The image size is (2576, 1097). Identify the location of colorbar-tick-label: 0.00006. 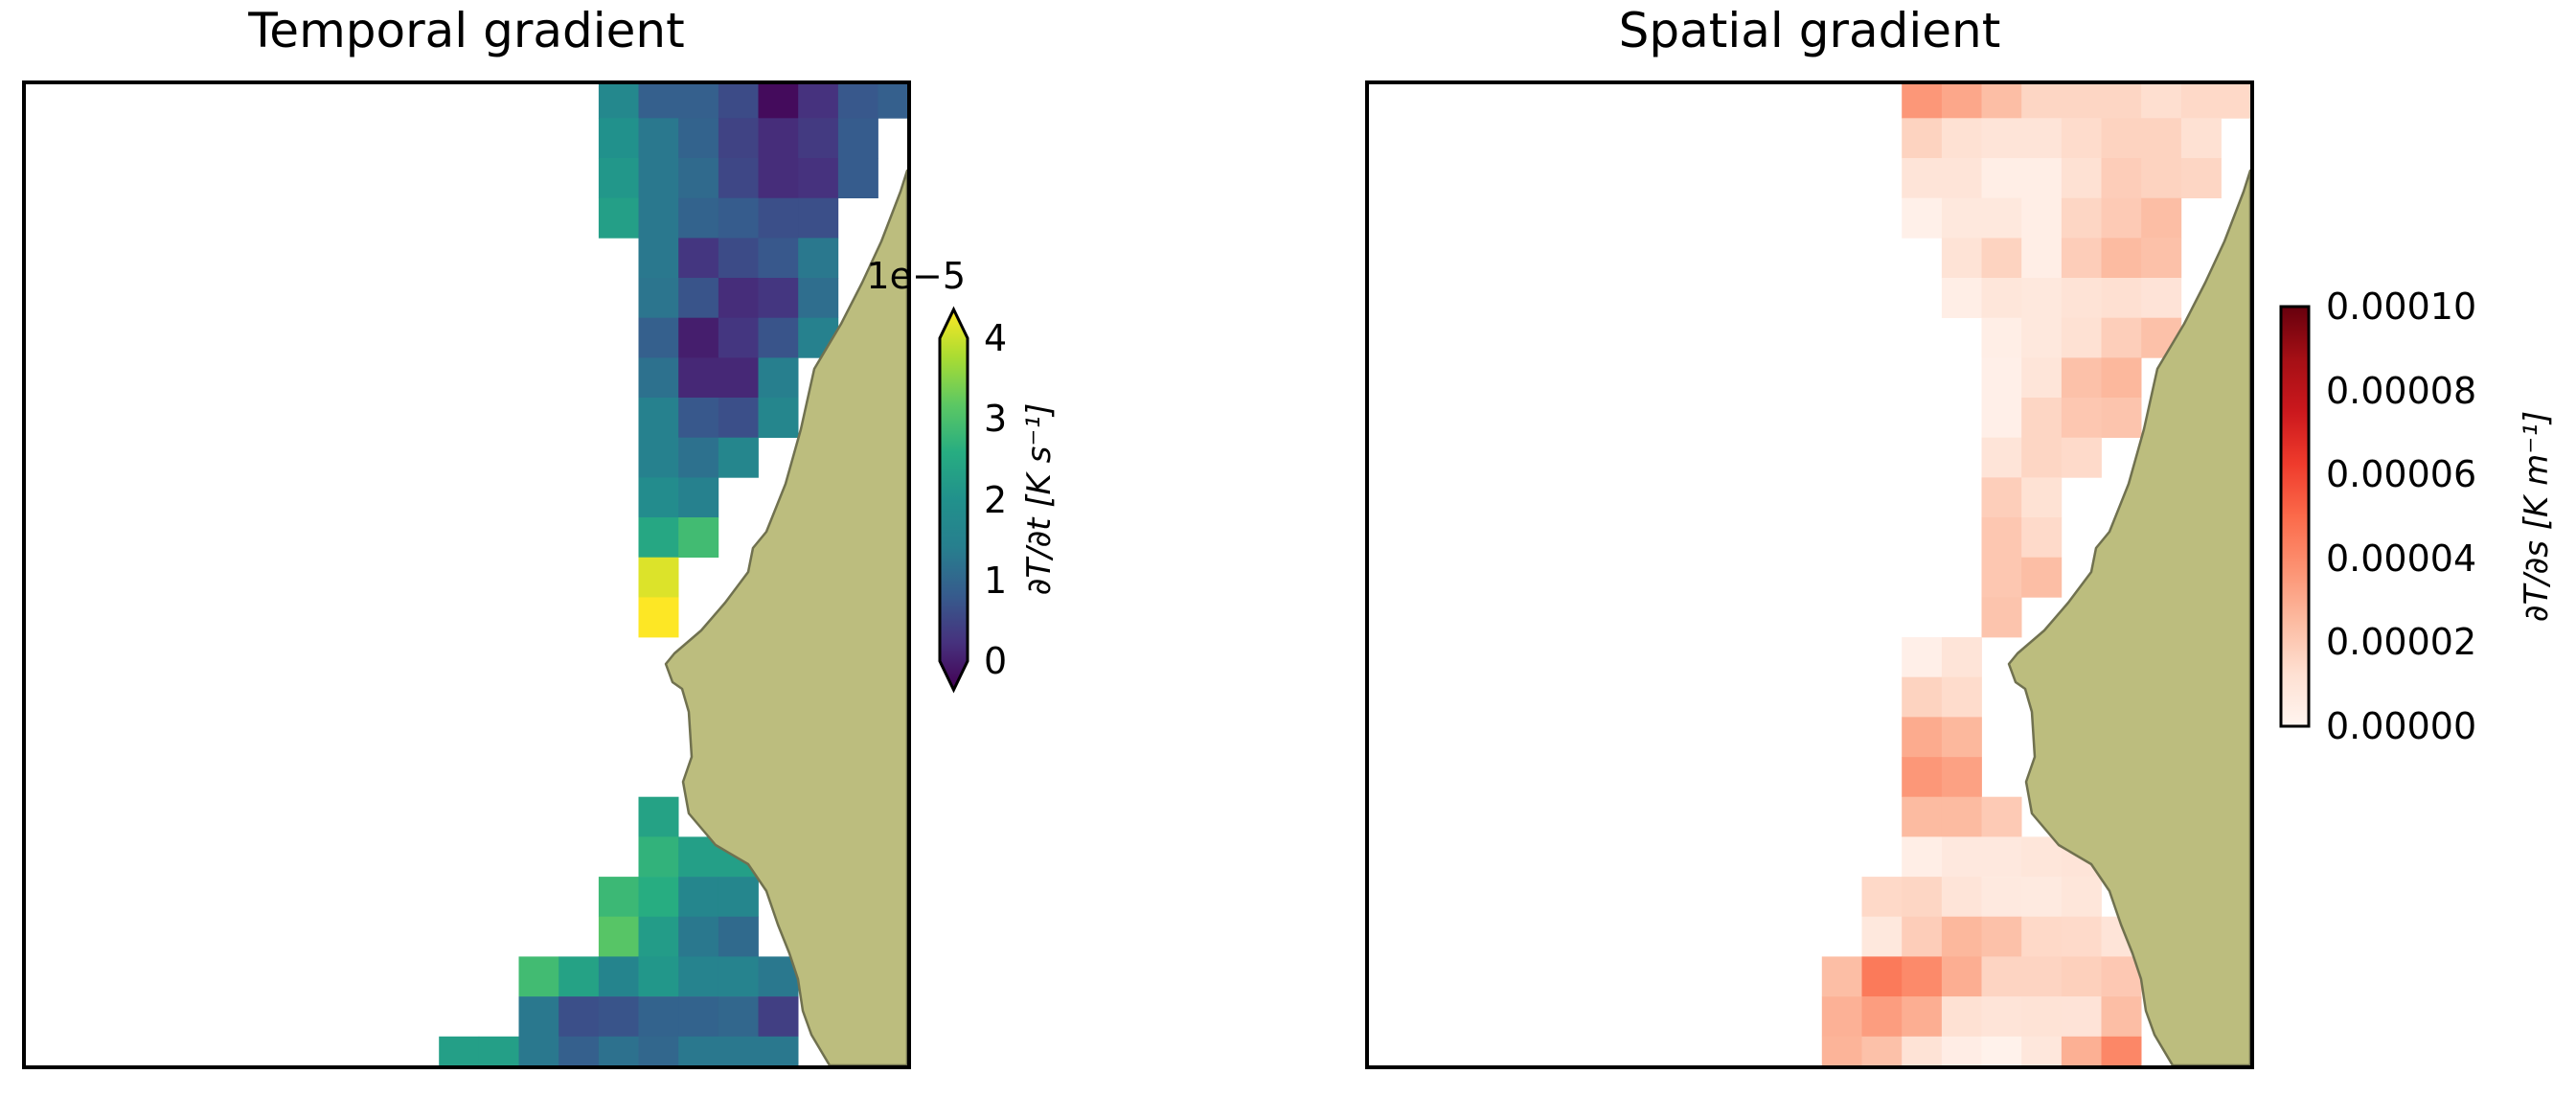
(2401, 474).